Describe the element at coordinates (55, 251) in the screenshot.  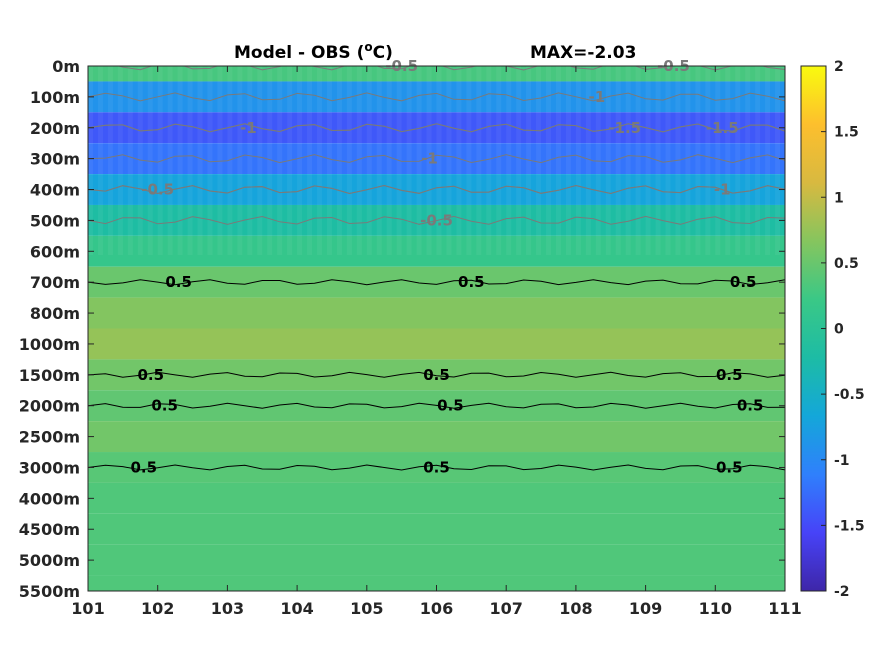
I see `y-tick-label: 600m` at that location.